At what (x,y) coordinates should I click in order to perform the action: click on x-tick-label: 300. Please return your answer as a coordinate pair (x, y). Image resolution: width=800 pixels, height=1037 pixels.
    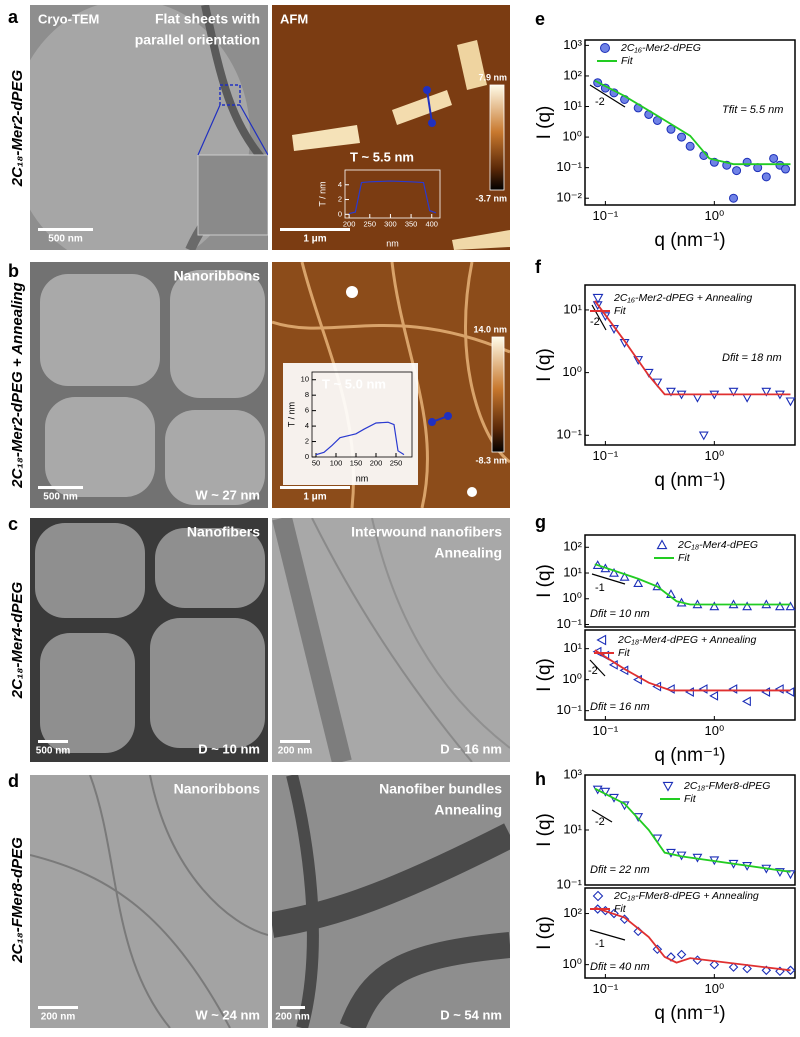
    Looking at the image, I should click on (390, 224).